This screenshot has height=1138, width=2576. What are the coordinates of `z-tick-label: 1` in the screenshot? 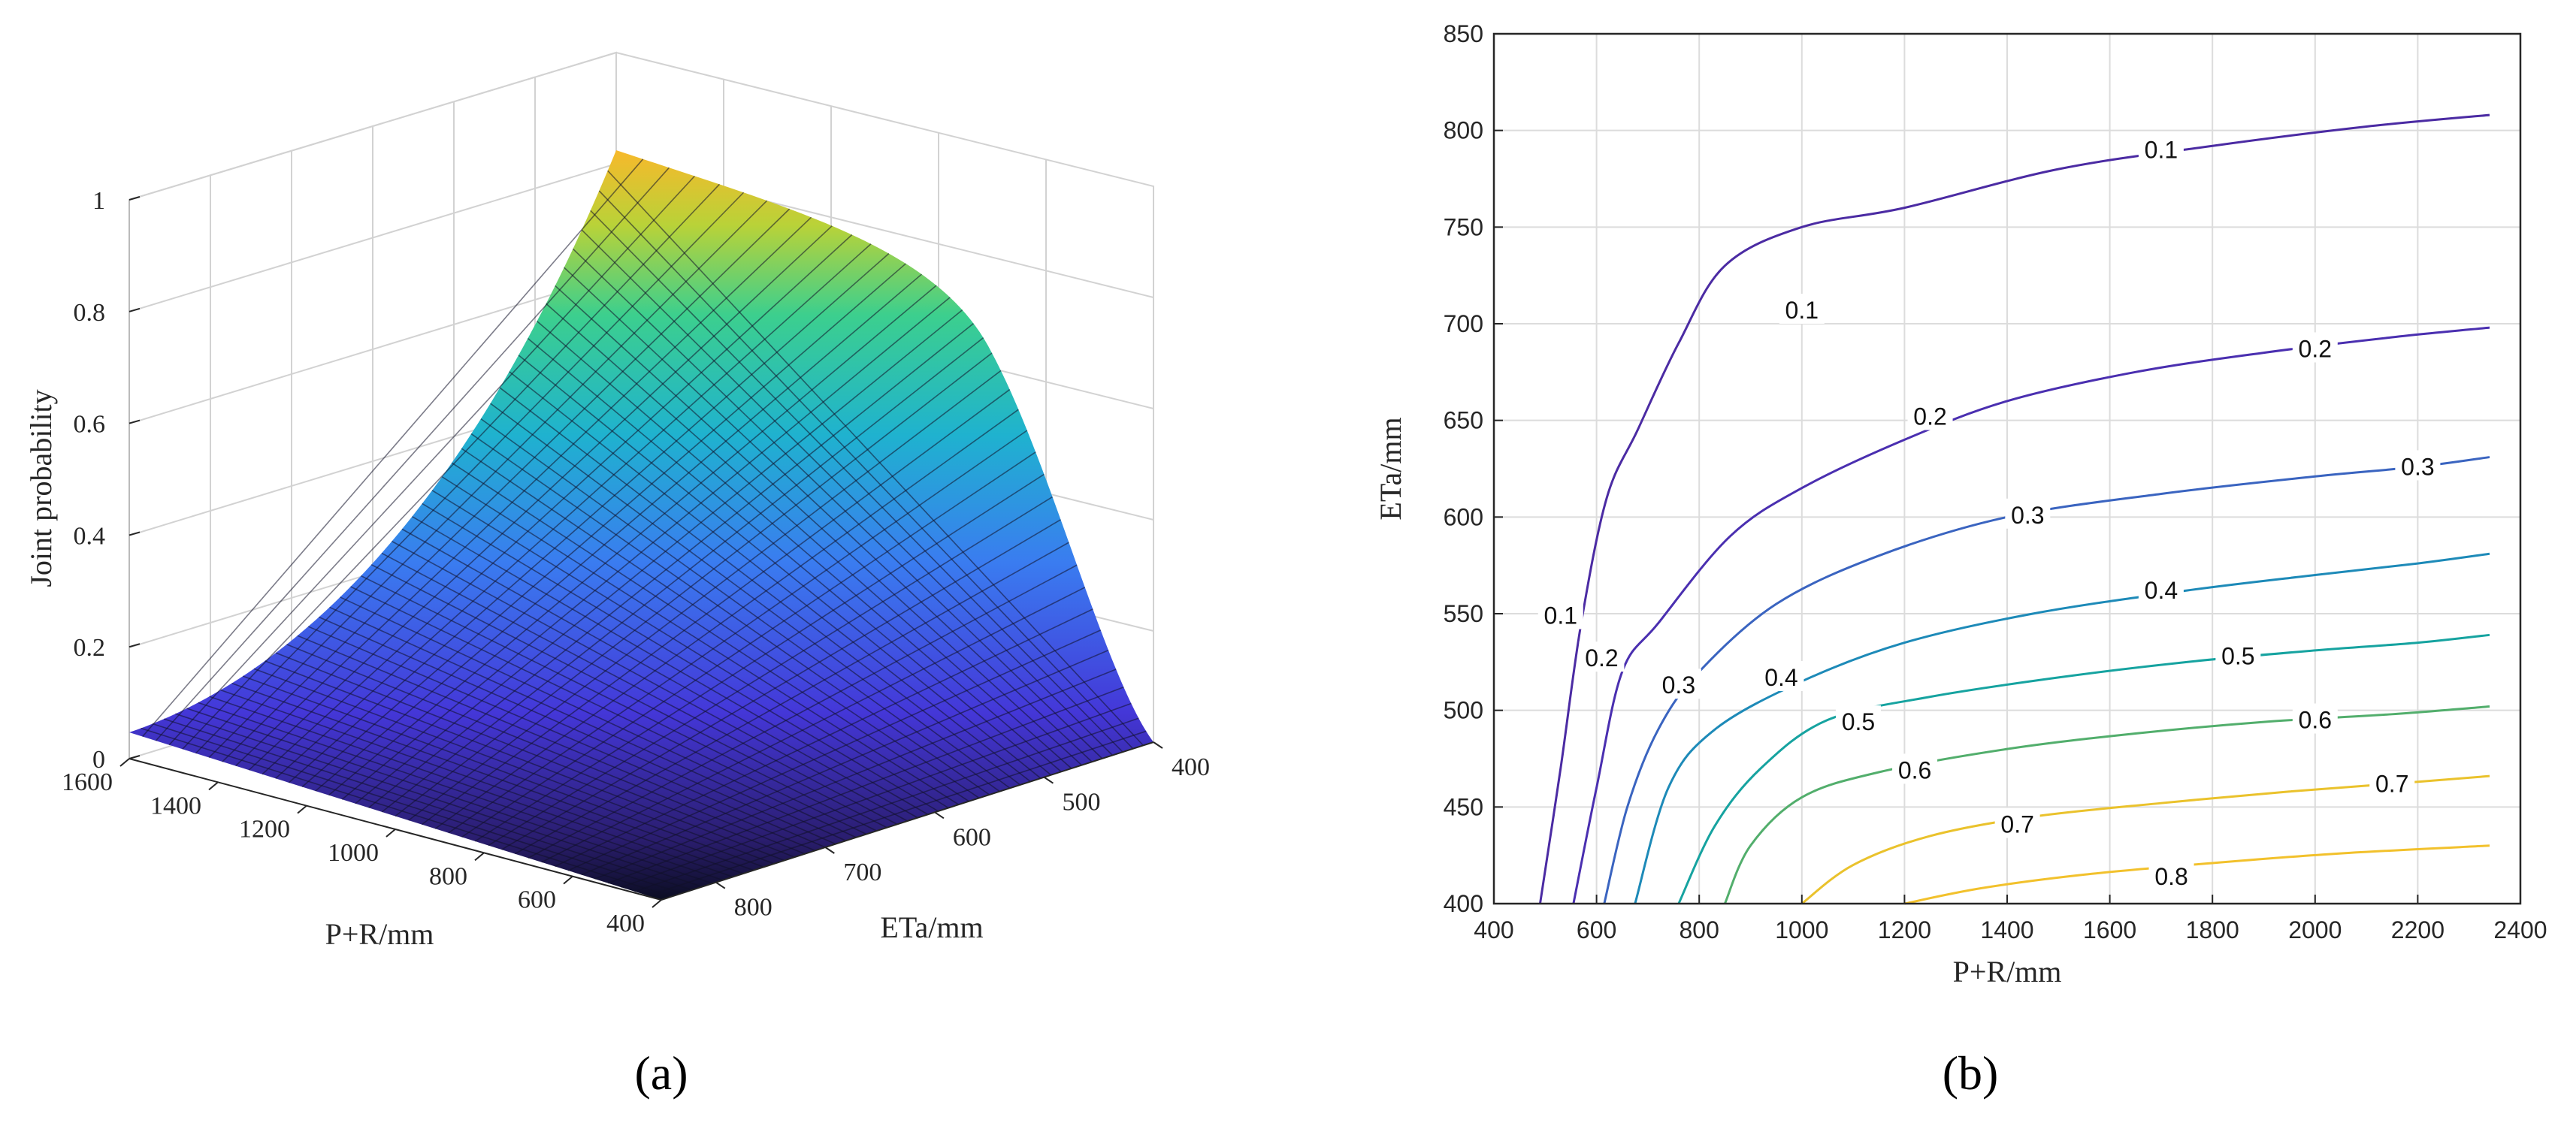 It's located at (98, 201).